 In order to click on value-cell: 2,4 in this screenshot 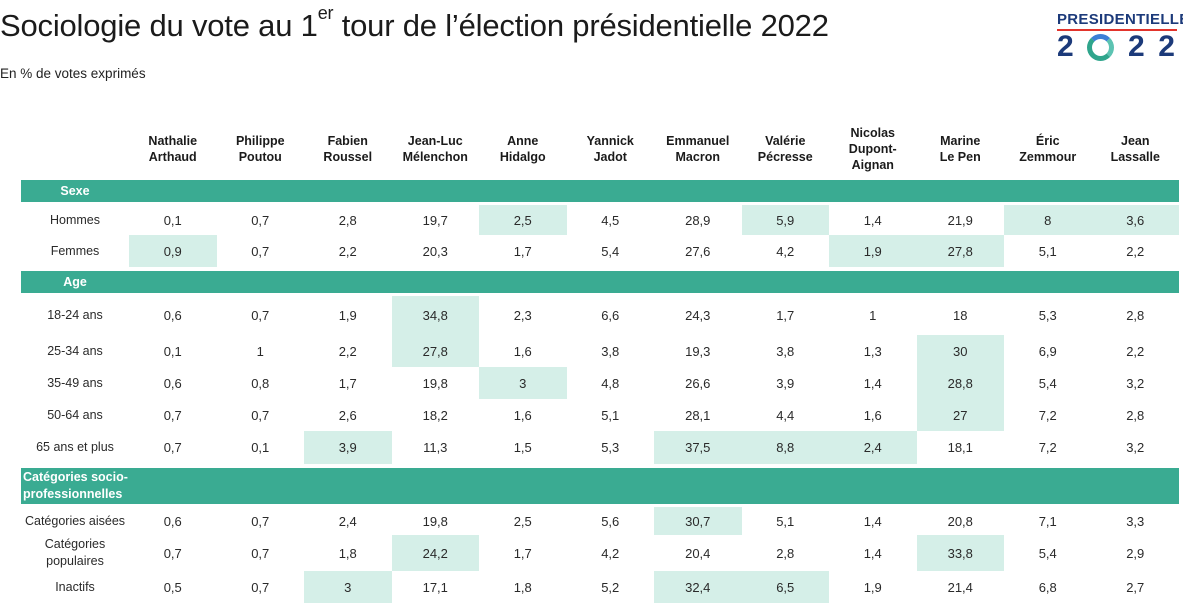, I will do `click(348, 519)`.